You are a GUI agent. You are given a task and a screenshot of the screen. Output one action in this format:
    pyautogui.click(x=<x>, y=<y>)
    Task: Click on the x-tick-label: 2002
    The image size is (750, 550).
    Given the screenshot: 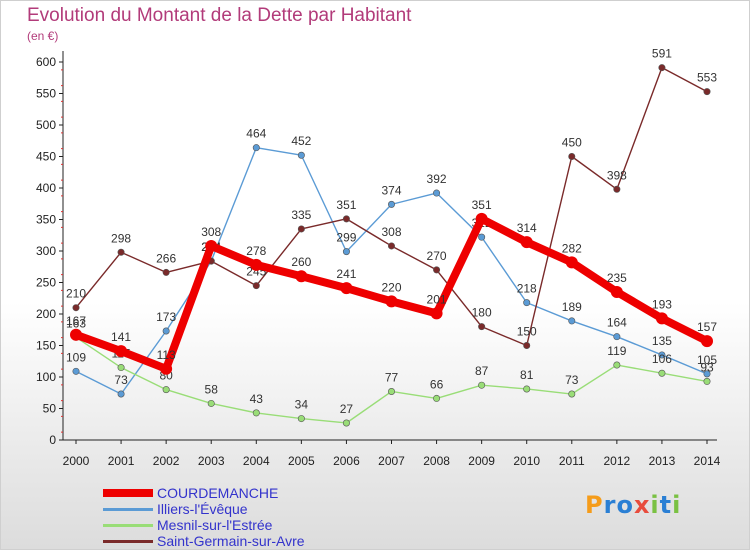 What is the action you would take?
    pyautogui.click(x=166, y=461)
    